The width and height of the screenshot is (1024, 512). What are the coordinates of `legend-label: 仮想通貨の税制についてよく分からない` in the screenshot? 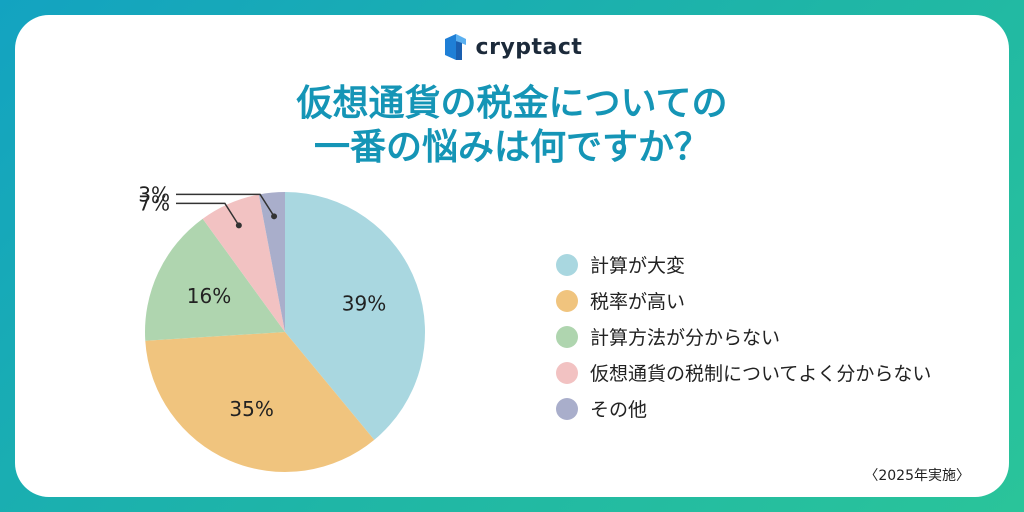 It's located at (761, 374).